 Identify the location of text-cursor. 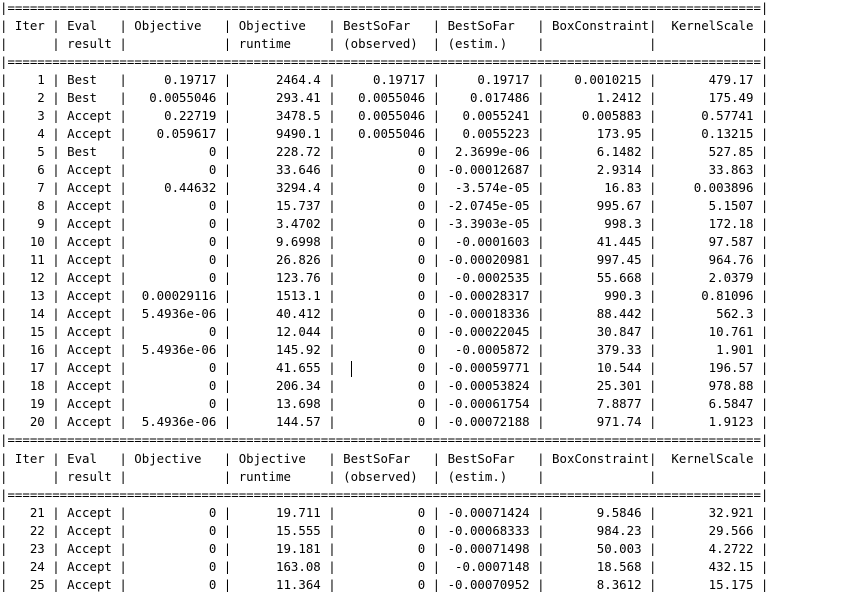
(351, 369).